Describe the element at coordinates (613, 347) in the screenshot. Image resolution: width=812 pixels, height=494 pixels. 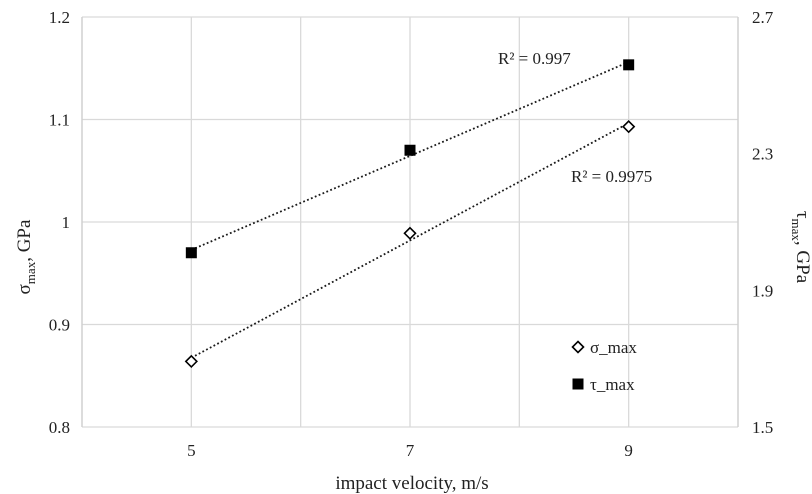
I see `legend-label-sigma-max: σ_max` at that location.